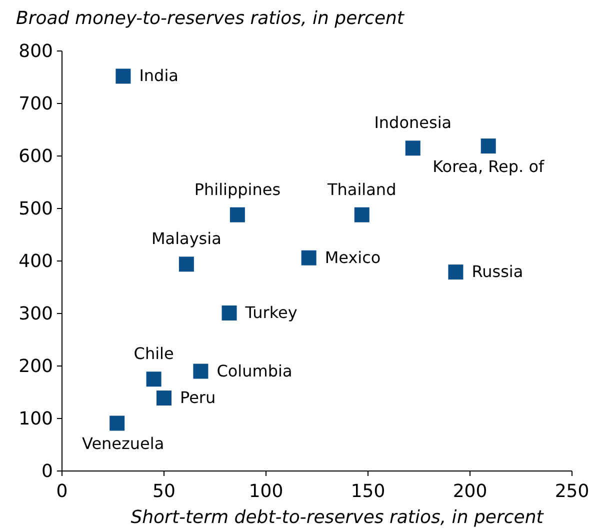 Image resolution: width=600 pixels, height=529 pixels. What do you see at coordinates (154, 354) in the screenshot?
I see `annotation: Chile` at bounding box center [154, 354].